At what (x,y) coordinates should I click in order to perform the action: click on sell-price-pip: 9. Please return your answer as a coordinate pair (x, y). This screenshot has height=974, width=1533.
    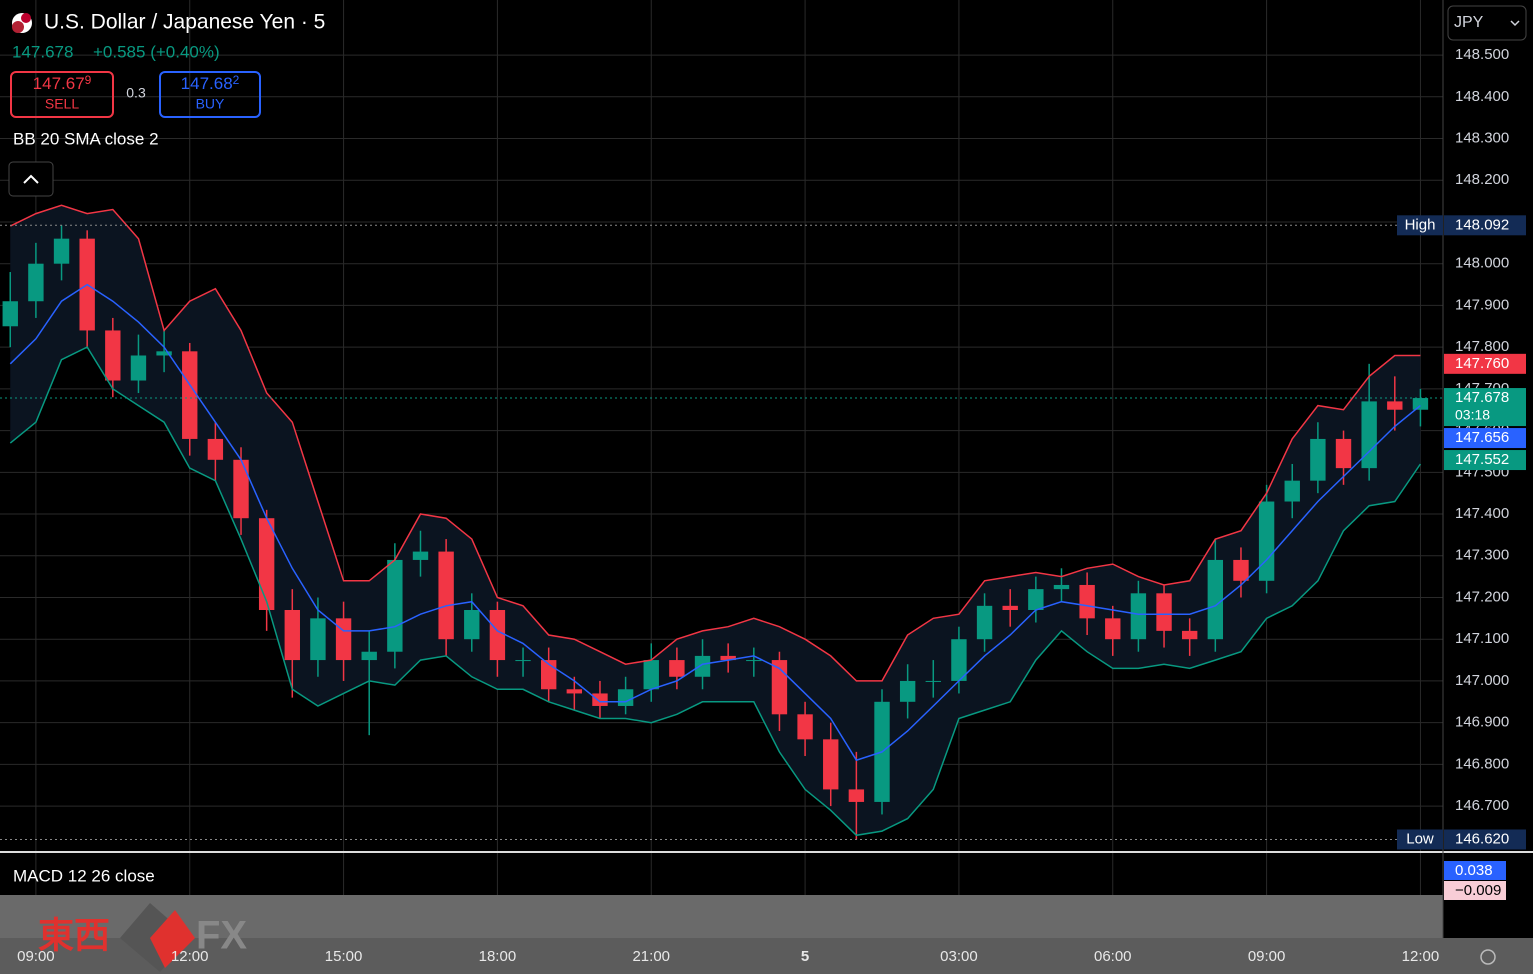
    Looking at the image, I should click on (88, 80).